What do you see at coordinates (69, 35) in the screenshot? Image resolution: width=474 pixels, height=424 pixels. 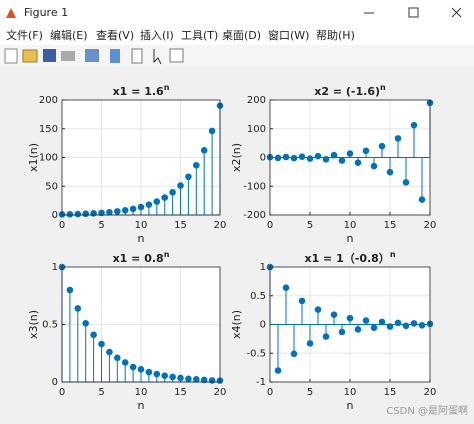 I see `menu-item: 编辑(E)` at bounding box center [69, 35].